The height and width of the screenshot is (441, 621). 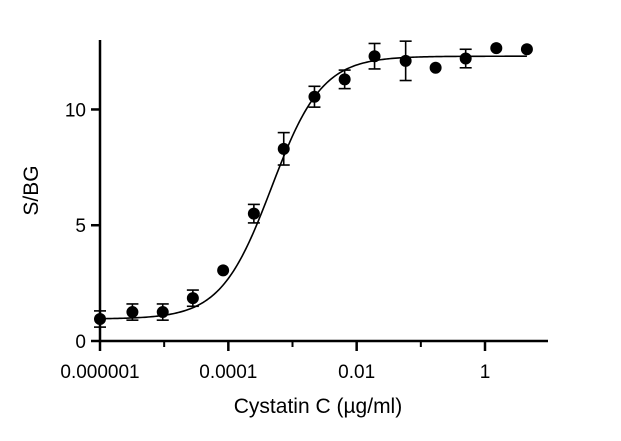 I want to click on x-axis-title: Cystatin C (µg/ml), so click(x=318, y=406).